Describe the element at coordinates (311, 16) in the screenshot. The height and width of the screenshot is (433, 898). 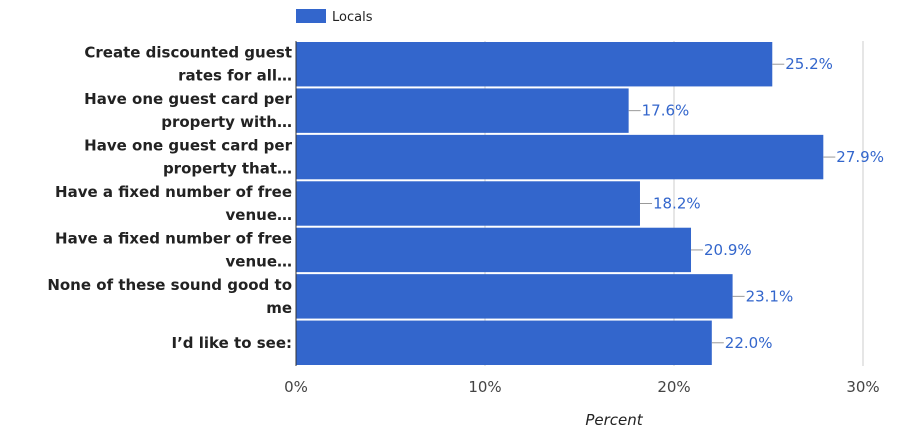
I see `legend-swatch-locals` at that location.